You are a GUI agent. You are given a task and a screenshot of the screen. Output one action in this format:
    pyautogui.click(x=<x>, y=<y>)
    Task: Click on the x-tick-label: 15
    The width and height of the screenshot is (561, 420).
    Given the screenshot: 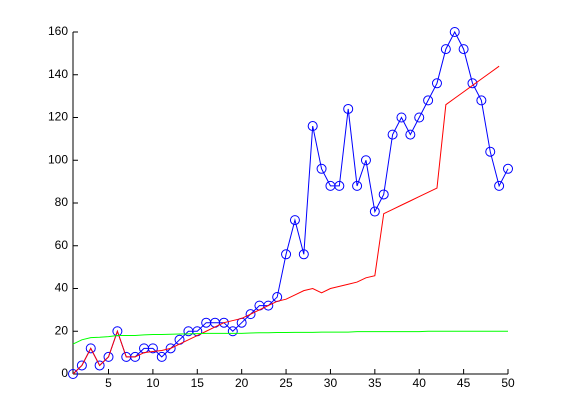 What is the action you would take?
    pyautogui.click(x=198, y=383)
    